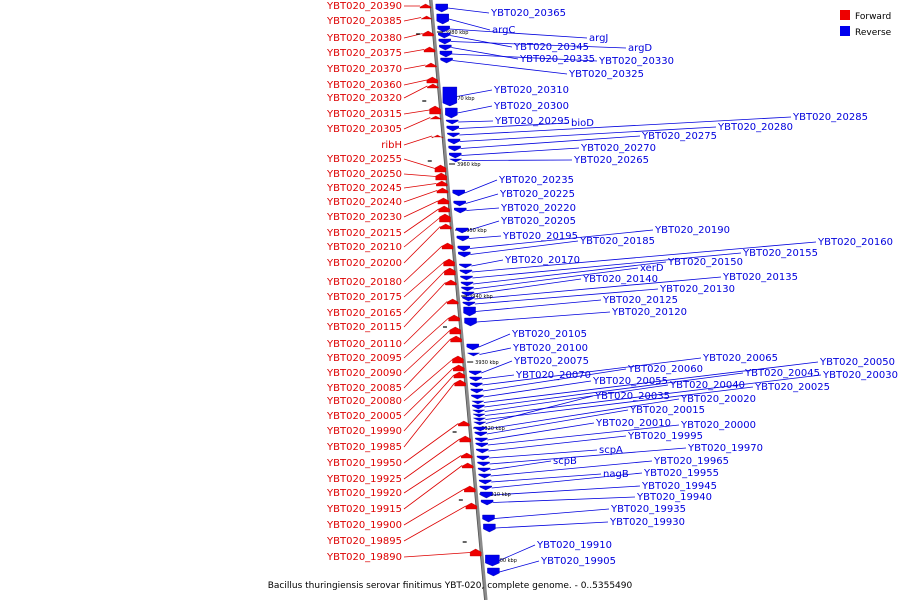 This screenshot has height=600, width=900. Describe the element at coordinates (725, 448) in the screenshot. I see `reverse-gene-label: YBT020_19970` at that location.